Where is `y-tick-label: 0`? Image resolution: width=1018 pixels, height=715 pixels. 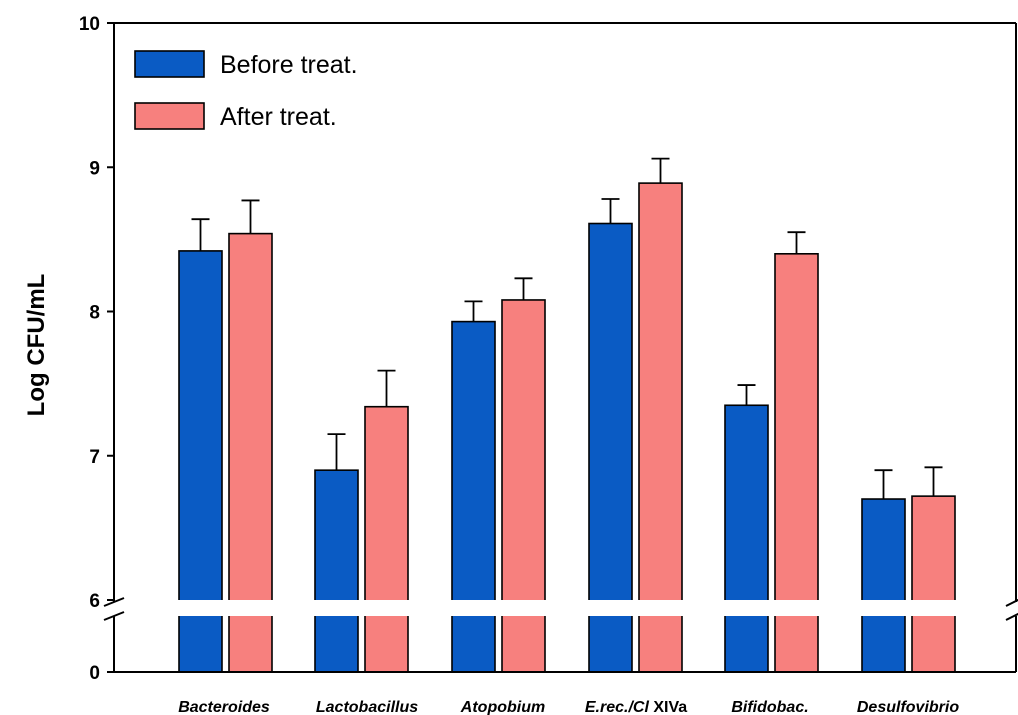 y-tick-label: 0 is located at coordinates (94, 673).